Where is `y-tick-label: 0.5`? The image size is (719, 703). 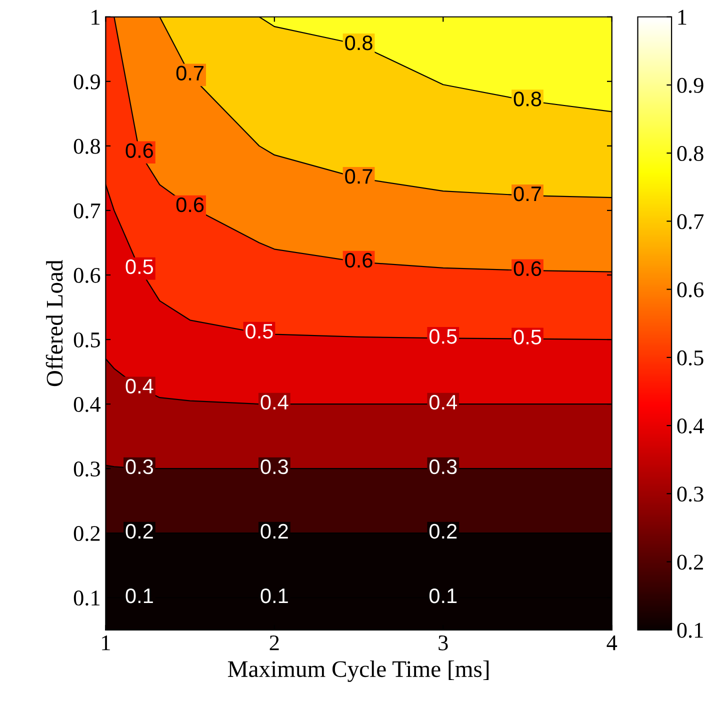 y-tick-label: 0.5 is located at coordinates (87, 340).